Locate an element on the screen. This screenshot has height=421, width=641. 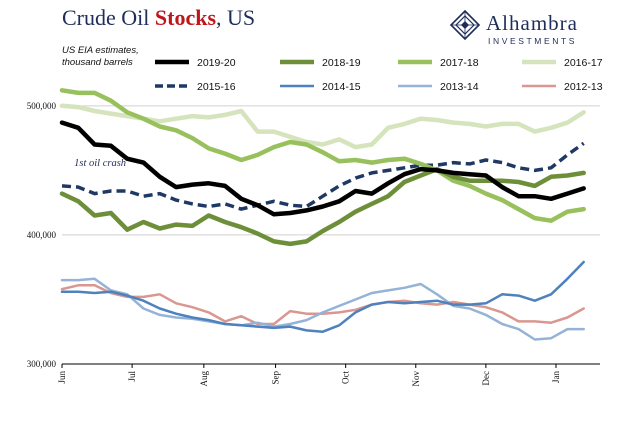
x-tick-label-jul: Jul is located at coordinates (132, 376).